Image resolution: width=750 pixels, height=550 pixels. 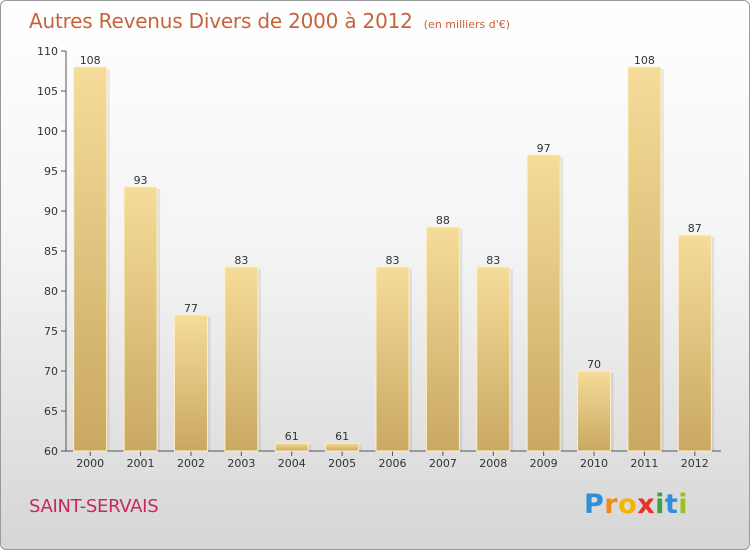 What do you see at coordinates (646, 504) in the screenshot?
I see `logo-letter: x` at bounding box center [646, 504].